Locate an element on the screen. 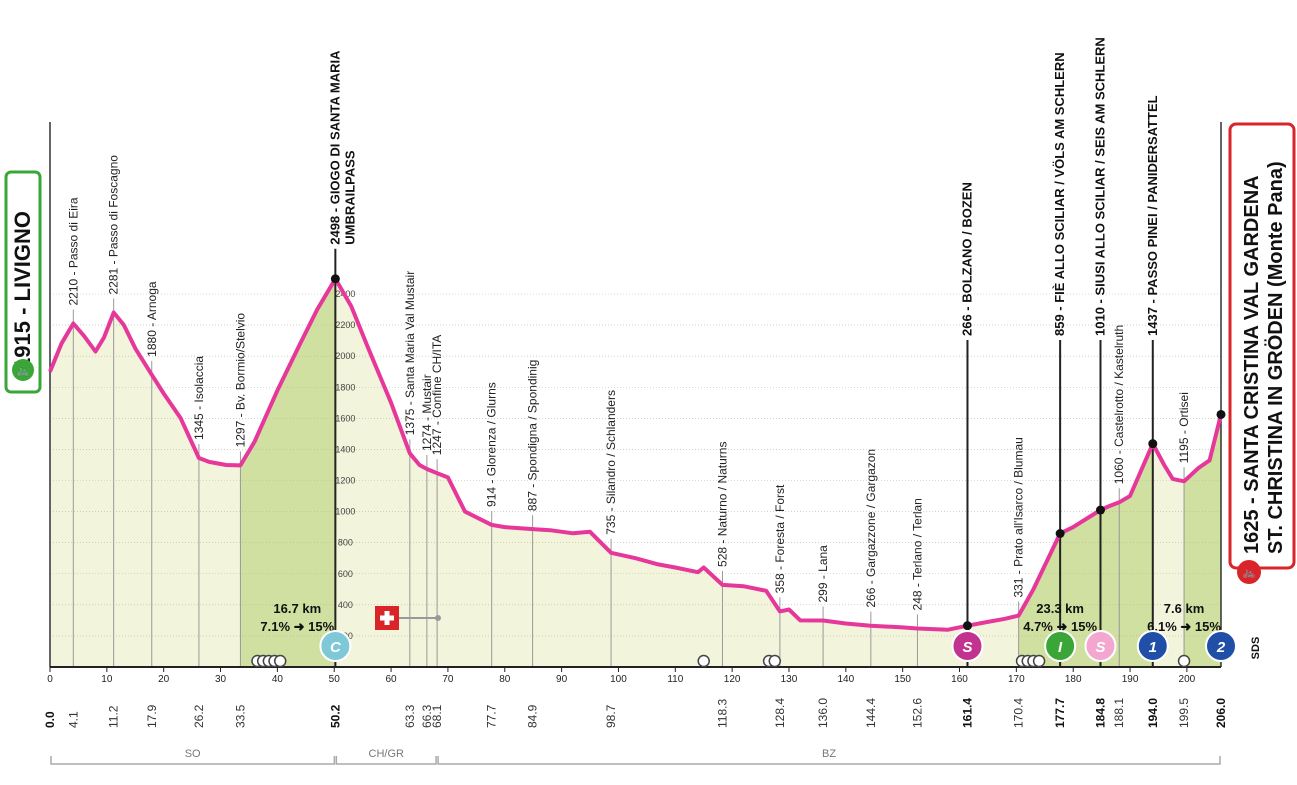  x-tick-label: 10 is located at coordinates (107, 679).